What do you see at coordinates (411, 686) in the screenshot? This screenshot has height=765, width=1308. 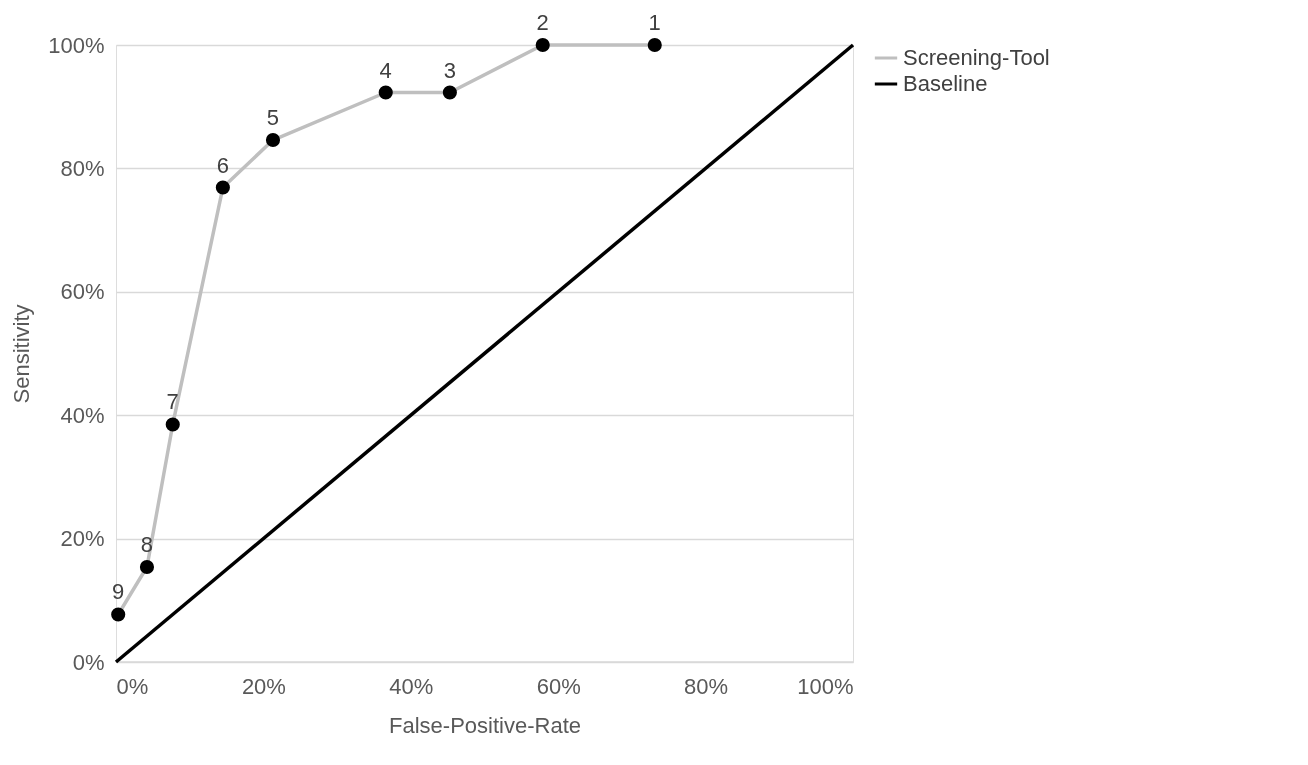 I see `x-tick-label: 40%` at bounding box center [411, 686].